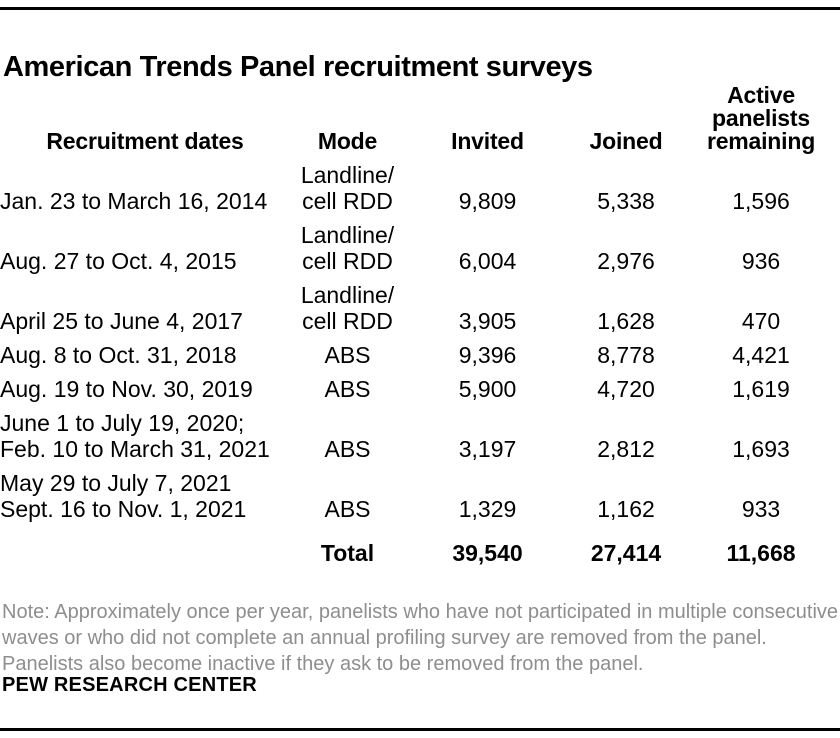 This screenshot has height=738, width=840. I want to click on joined-cell: 4,720, so click(626, 389).